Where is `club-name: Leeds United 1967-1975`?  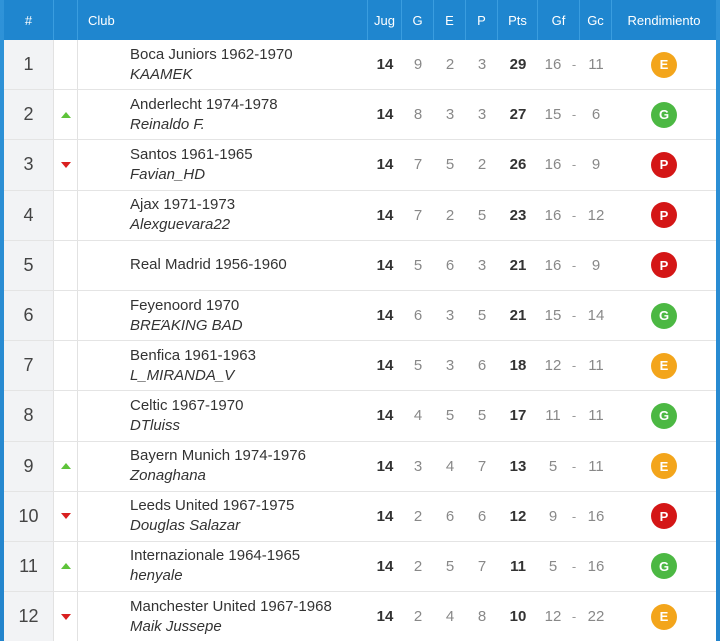 club-name: Leeds United 1967-1975 is located at coordinates (212, 506).